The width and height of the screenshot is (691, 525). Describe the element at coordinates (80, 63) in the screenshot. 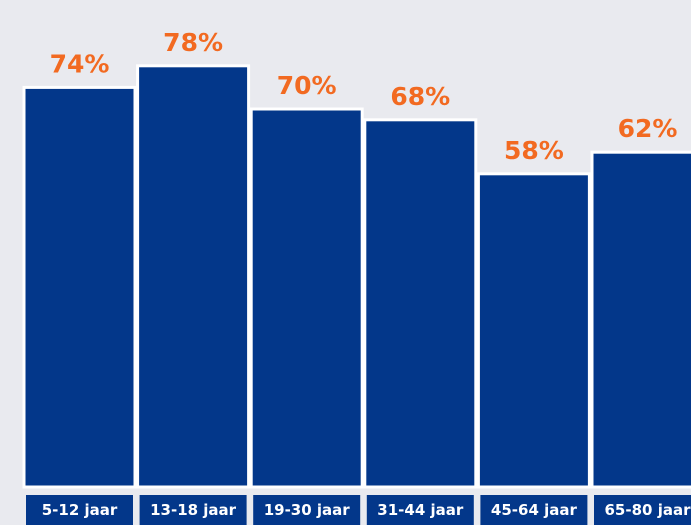

I see `bar-value-label: 74%` at that location.